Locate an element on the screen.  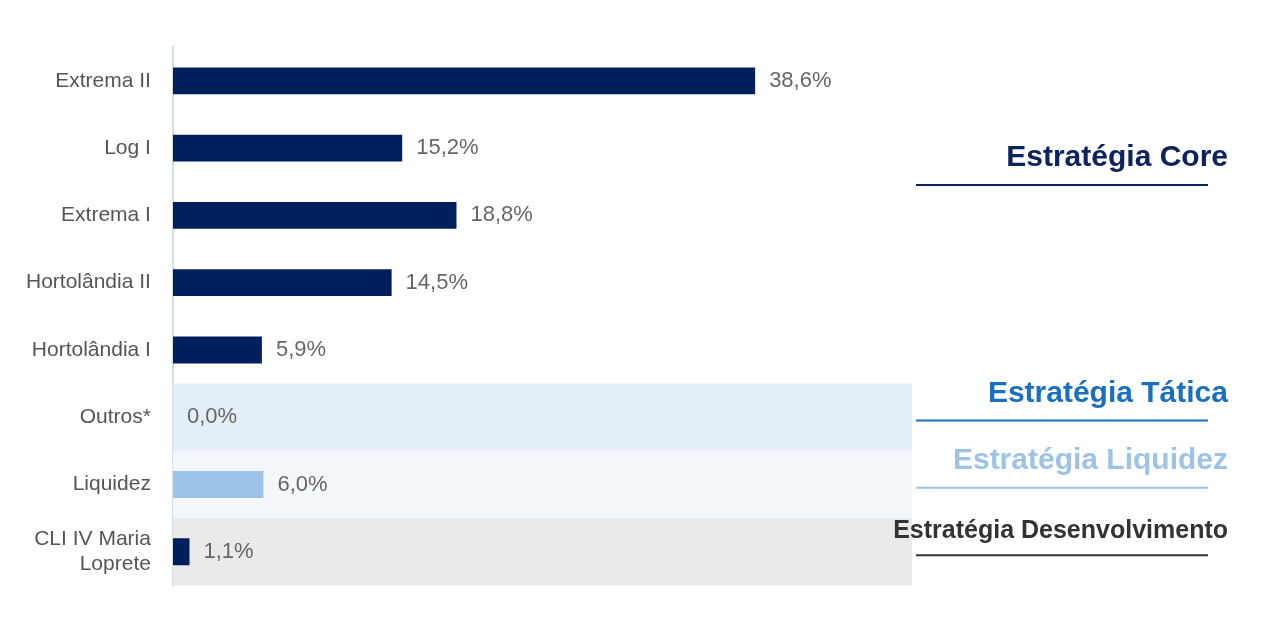
data-label: 1,1% is located at coordinates (228, 550).